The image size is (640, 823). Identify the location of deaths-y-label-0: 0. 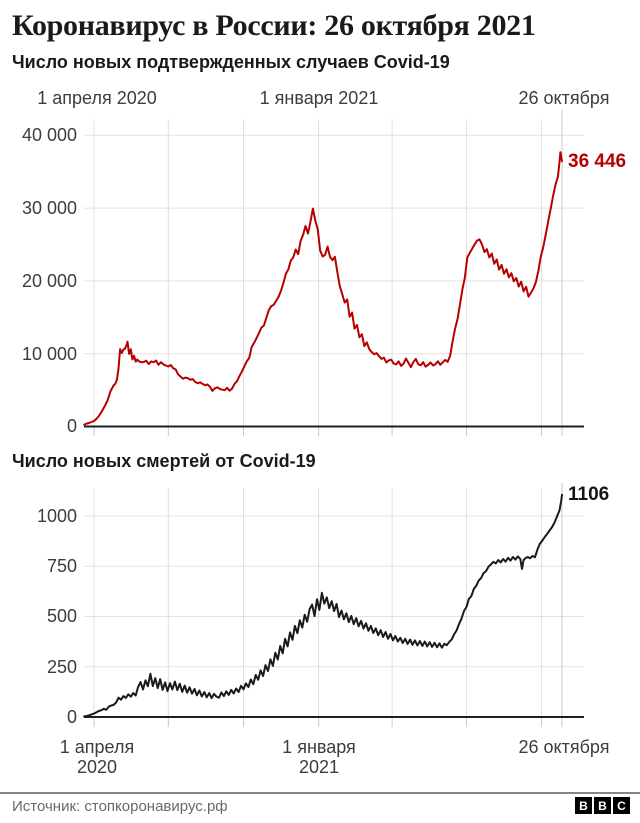
(71, 717).